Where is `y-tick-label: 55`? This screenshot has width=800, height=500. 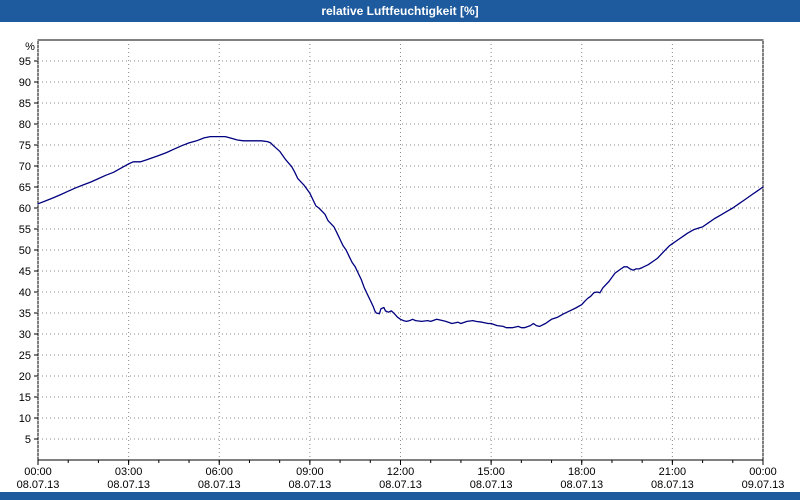 y-tick-label: 55 is located at coordinates (25, 230).